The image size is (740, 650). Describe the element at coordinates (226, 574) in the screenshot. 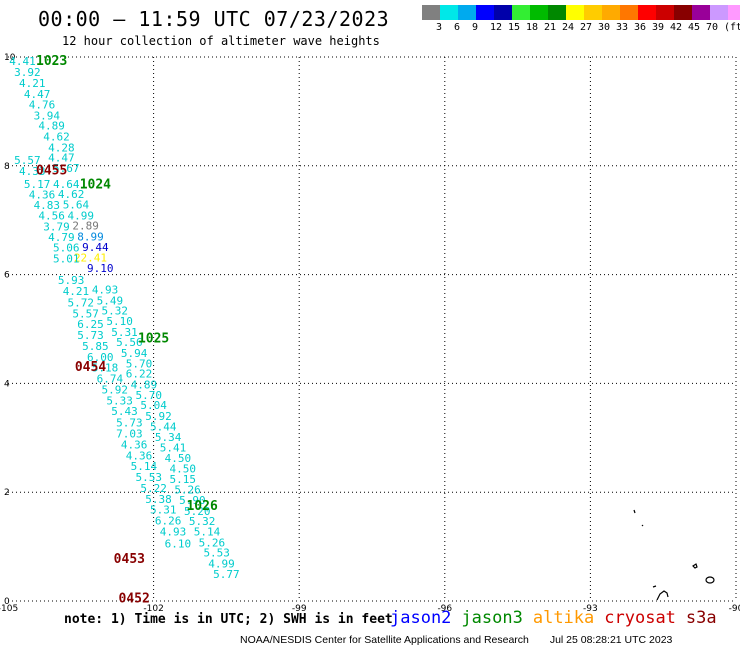

I see `swh-value: 5.77` at that location.